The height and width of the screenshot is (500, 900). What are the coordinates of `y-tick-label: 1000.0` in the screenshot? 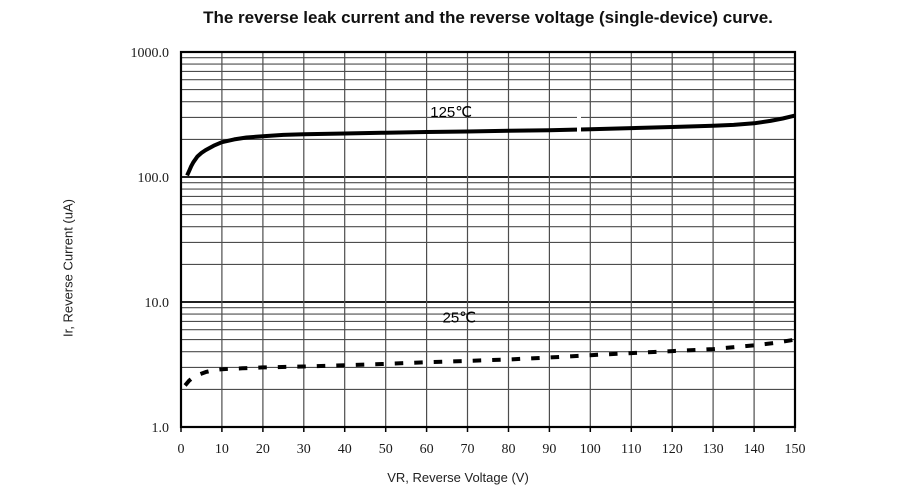 It's located at (150, 53).